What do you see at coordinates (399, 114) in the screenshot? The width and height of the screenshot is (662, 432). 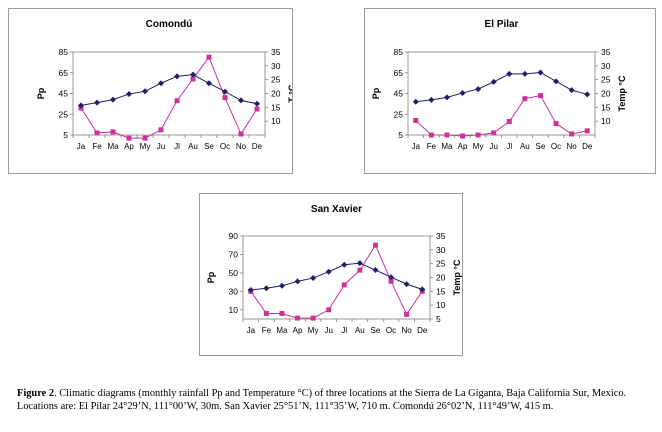 I see `y-tick-label: 25` at bounding box center [399, 114].